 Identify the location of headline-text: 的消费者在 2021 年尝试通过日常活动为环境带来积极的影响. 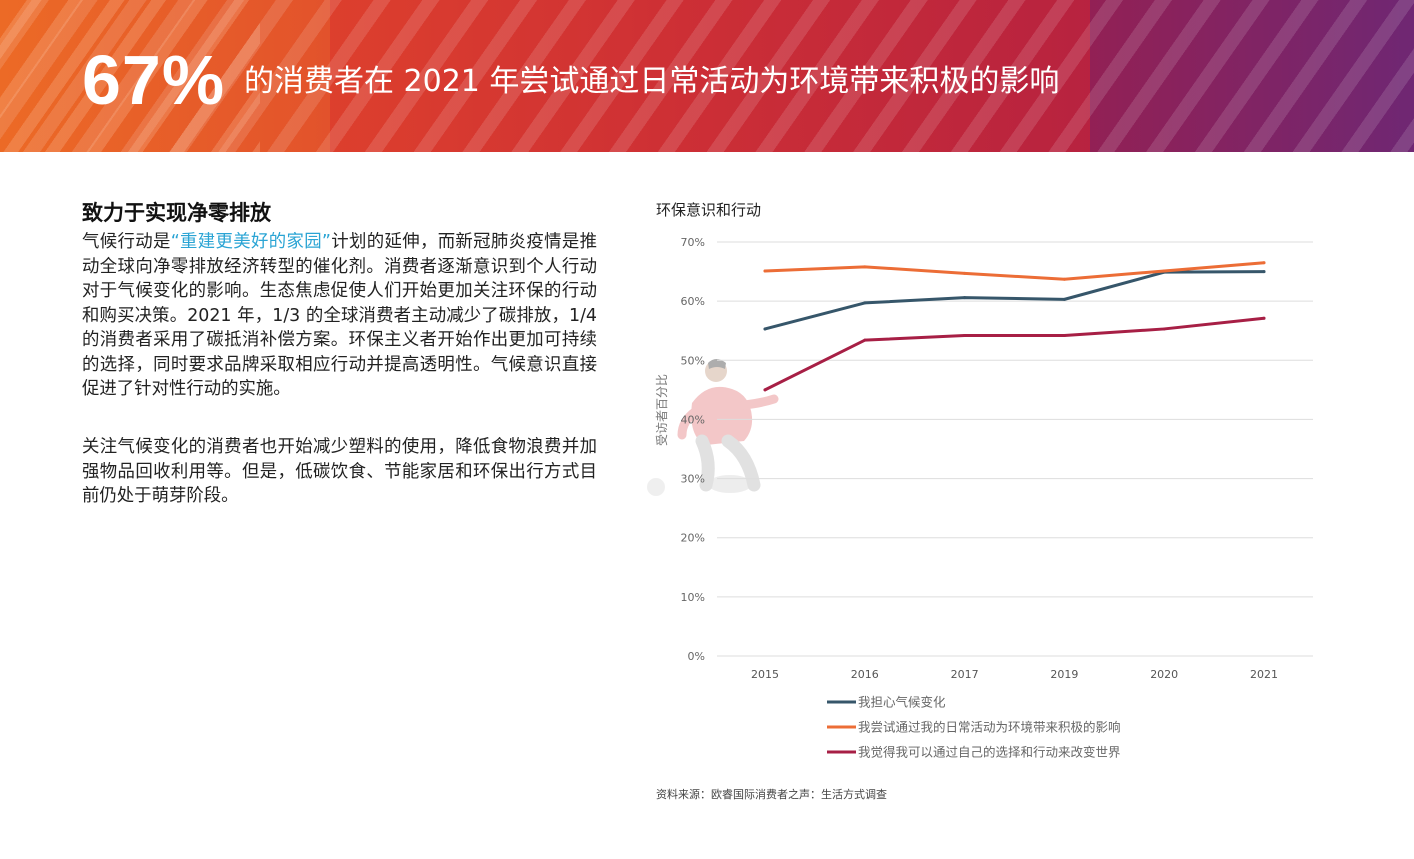
(652, 81).